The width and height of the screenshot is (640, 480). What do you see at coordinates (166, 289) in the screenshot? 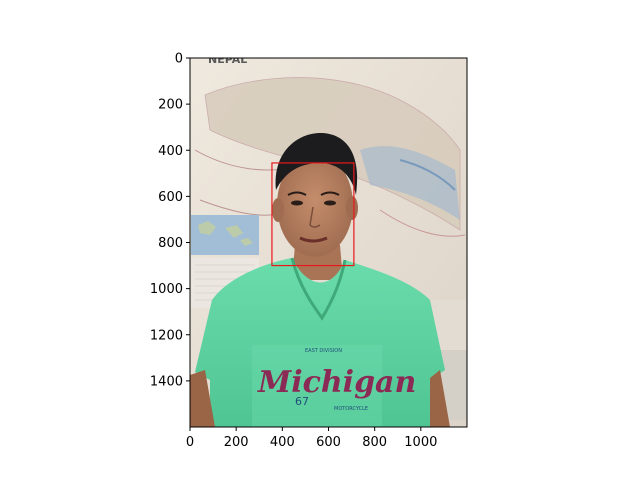
I see `y-tick-label: 1000` at bounding box center [166, 289].